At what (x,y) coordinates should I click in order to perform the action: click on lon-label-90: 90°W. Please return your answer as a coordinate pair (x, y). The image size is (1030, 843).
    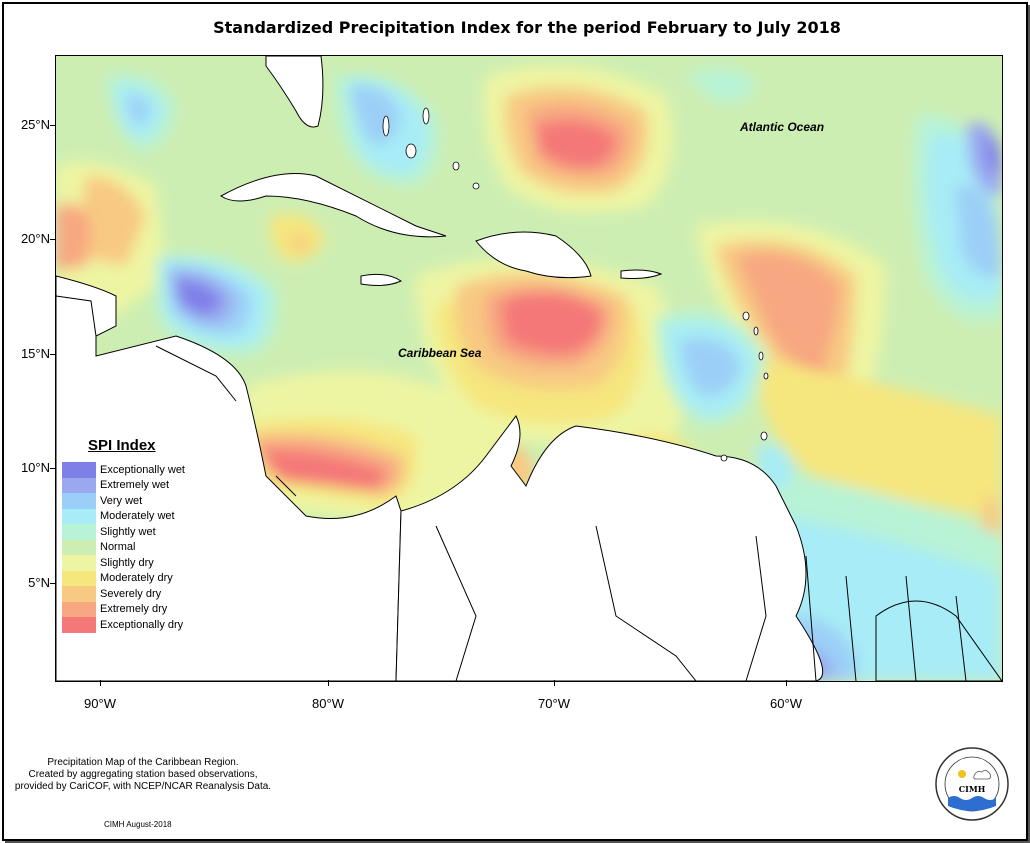
    Looking at the image, I should click on (100, 703).